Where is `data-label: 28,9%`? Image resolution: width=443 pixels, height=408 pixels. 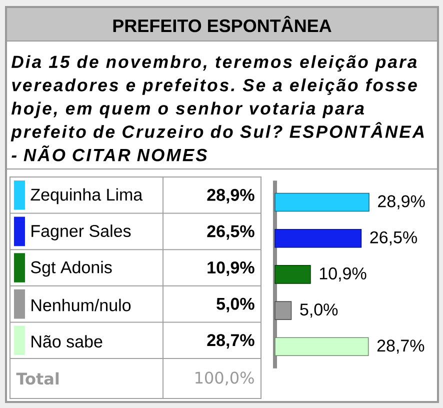
data-label: 28,9% is located at coordinates (230, 196).